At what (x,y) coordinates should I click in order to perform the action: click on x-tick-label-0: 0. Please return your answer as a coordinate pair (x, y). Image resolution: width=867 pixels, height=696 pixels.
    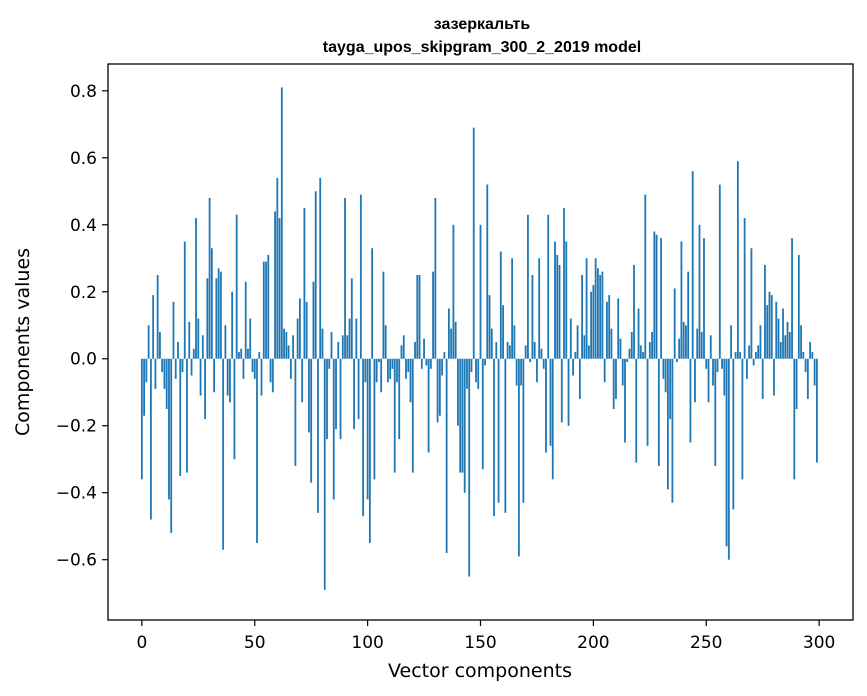
    Looking at the image, I should click on (141, 643).